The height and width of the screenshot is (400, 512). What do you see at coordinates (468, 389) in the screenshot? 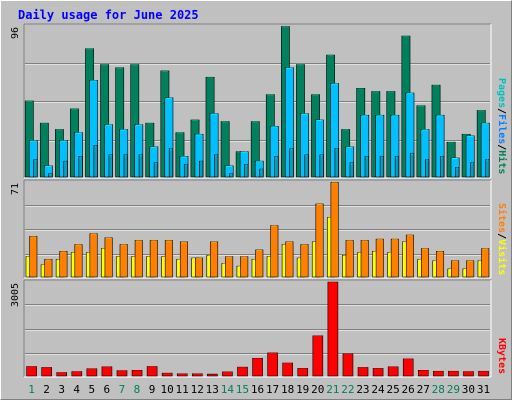
I see `day-label: 30` at bounding box center [468, 389].